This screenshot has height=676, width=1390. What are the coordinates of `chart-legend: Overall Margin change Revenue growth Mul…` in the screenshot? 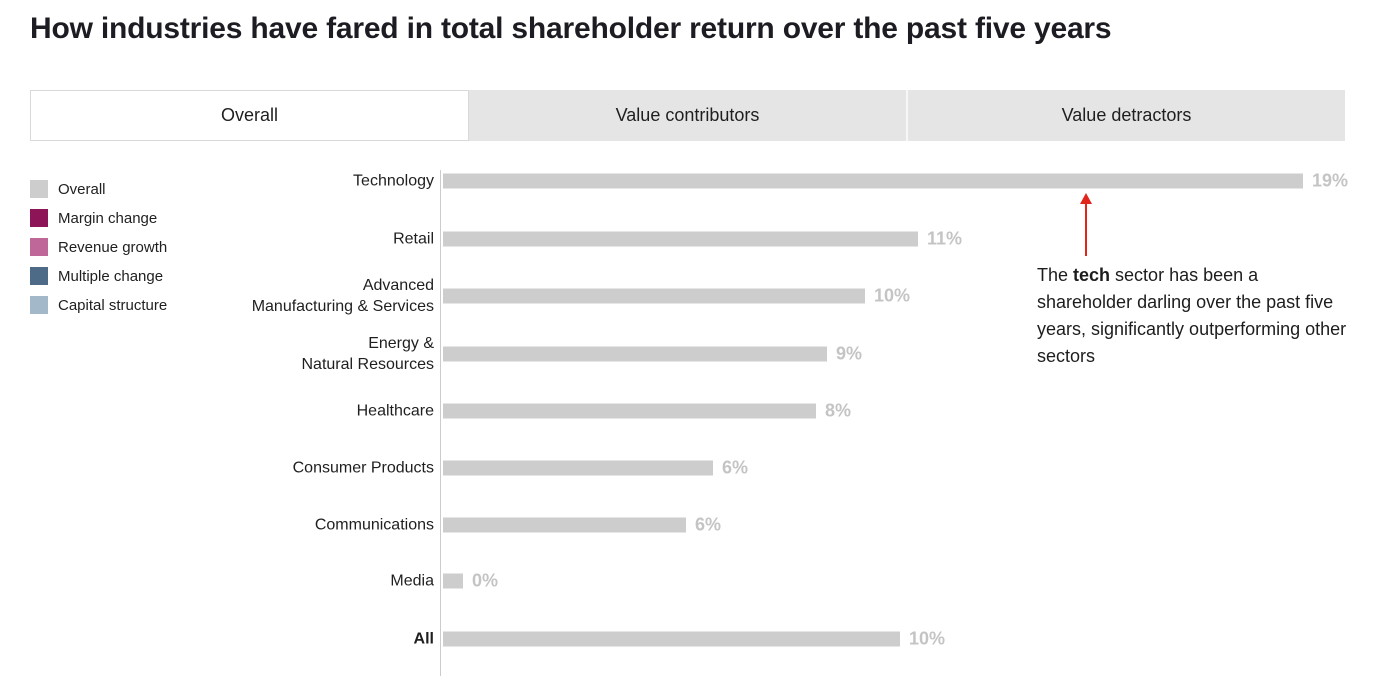 It's located at (98, 252).